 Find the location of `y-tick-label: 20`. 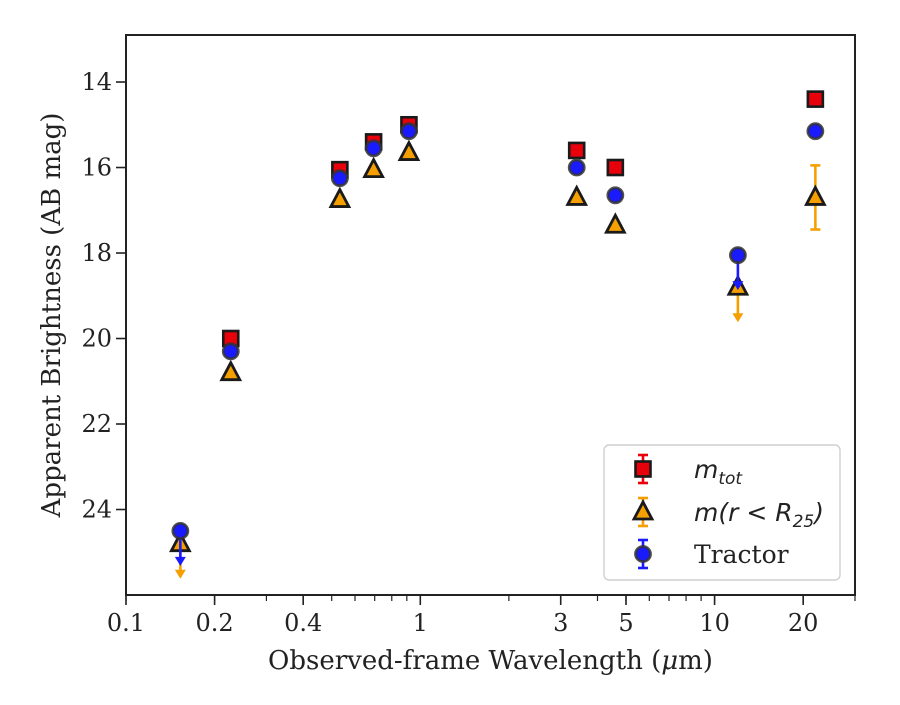

y-tick-label: 20 is located at coordinates (96, 339).